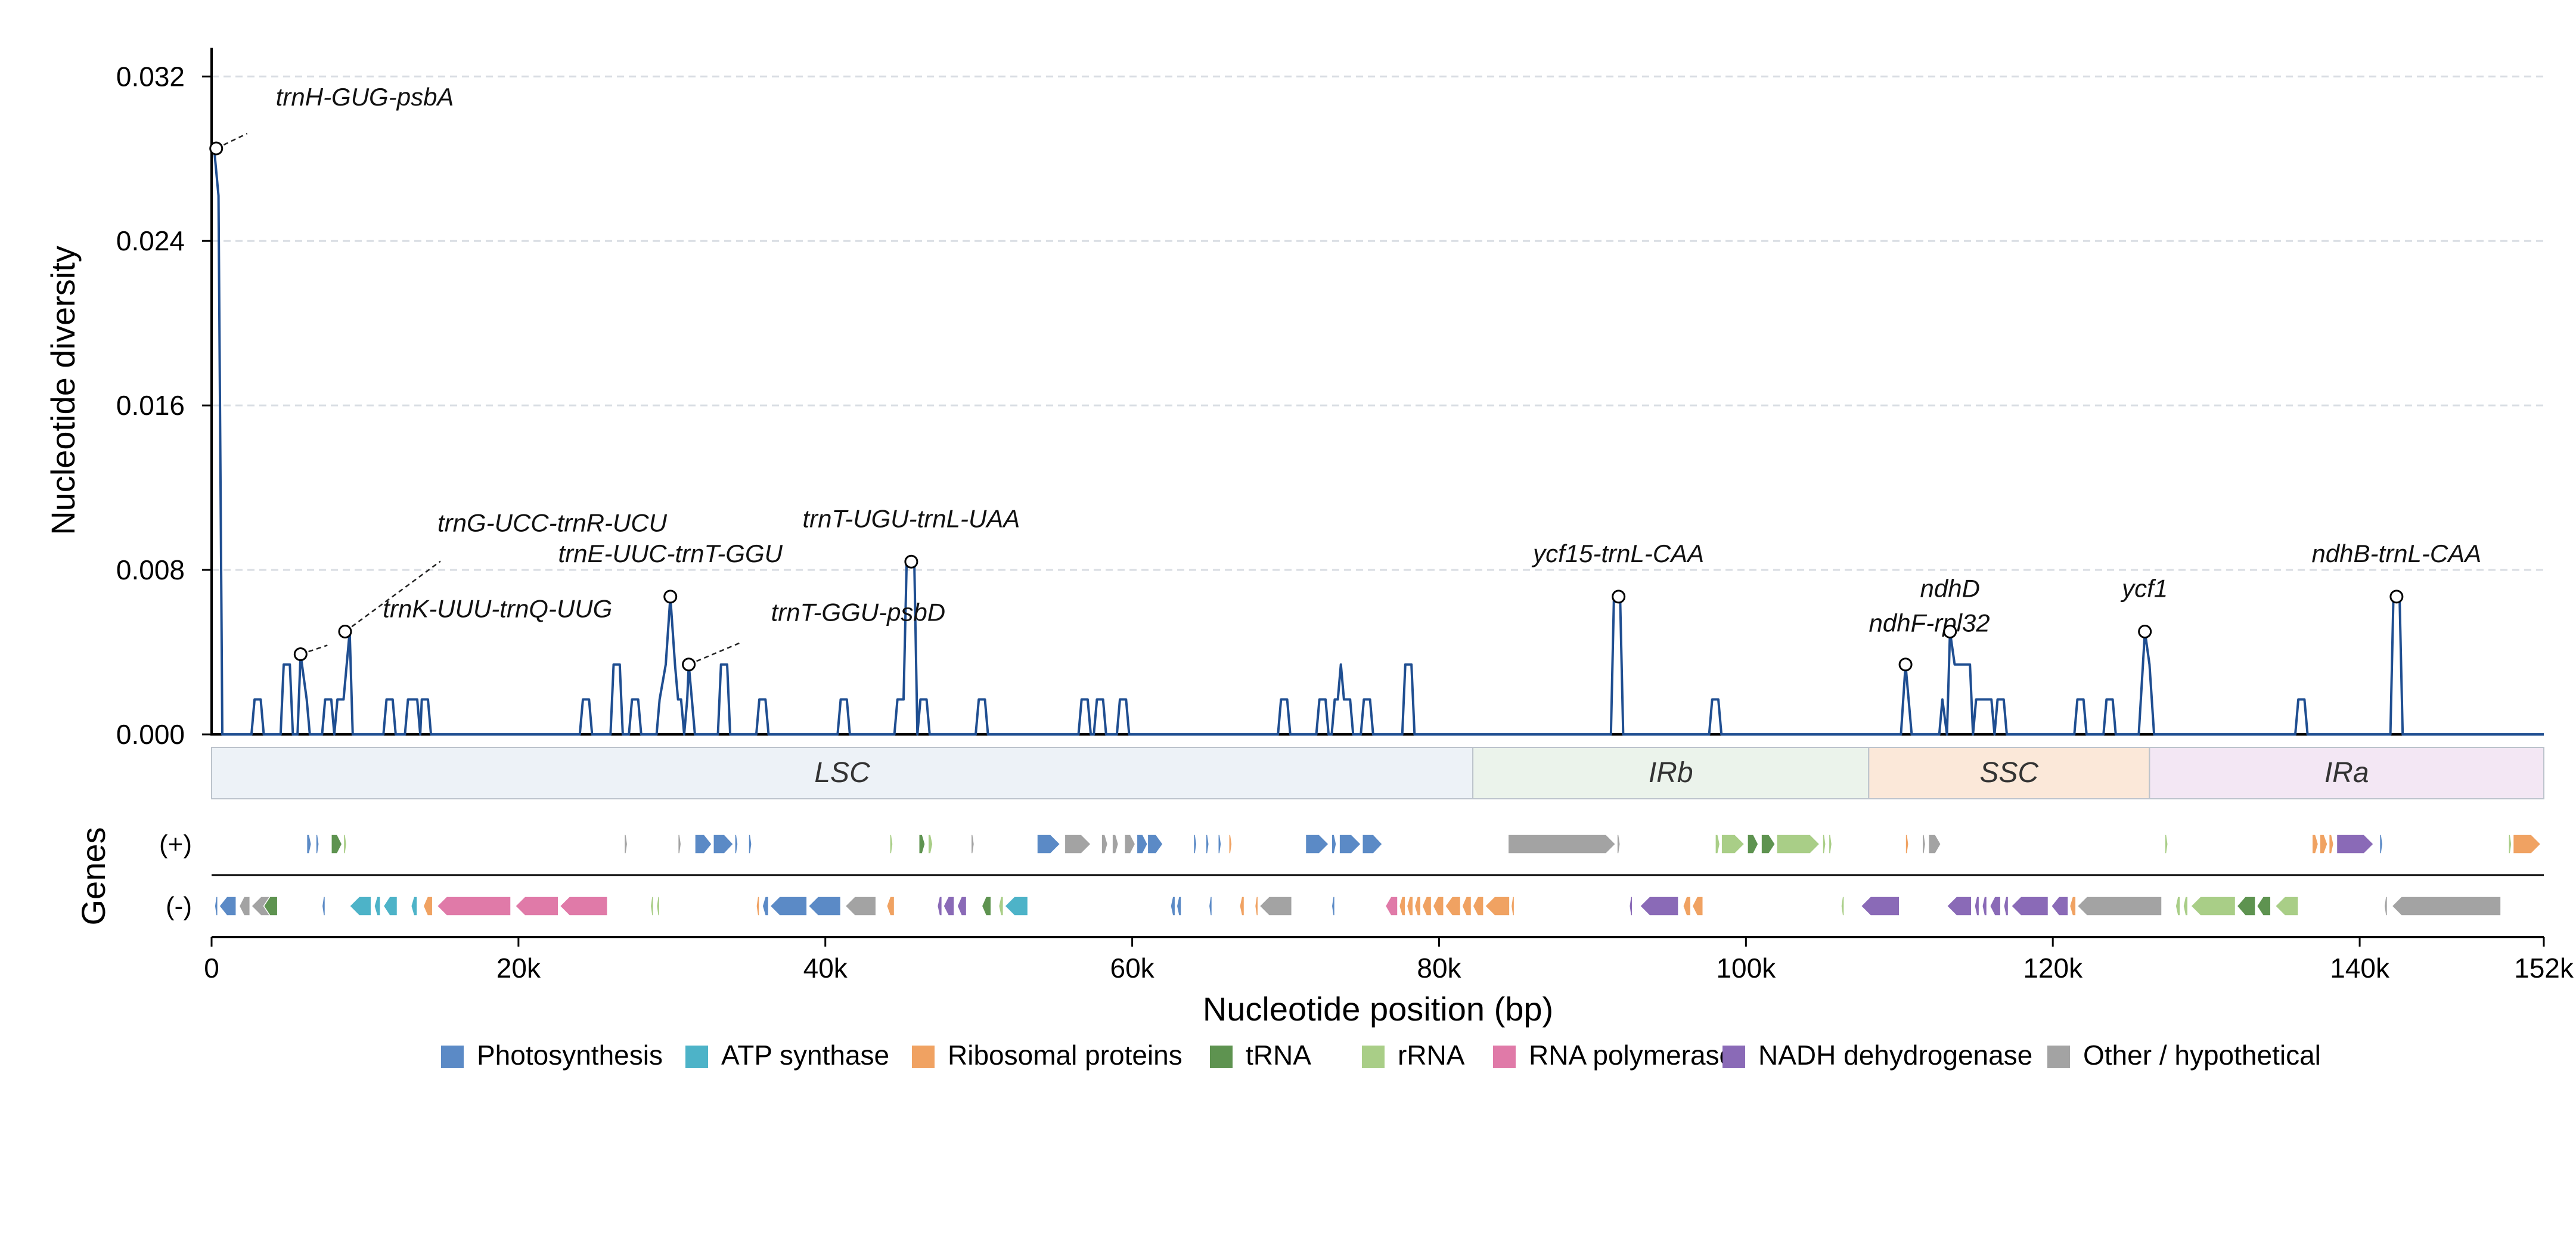 The image size is (2576, 1253). I want to click on x-tick-label: 100k, so click(1746, 968).